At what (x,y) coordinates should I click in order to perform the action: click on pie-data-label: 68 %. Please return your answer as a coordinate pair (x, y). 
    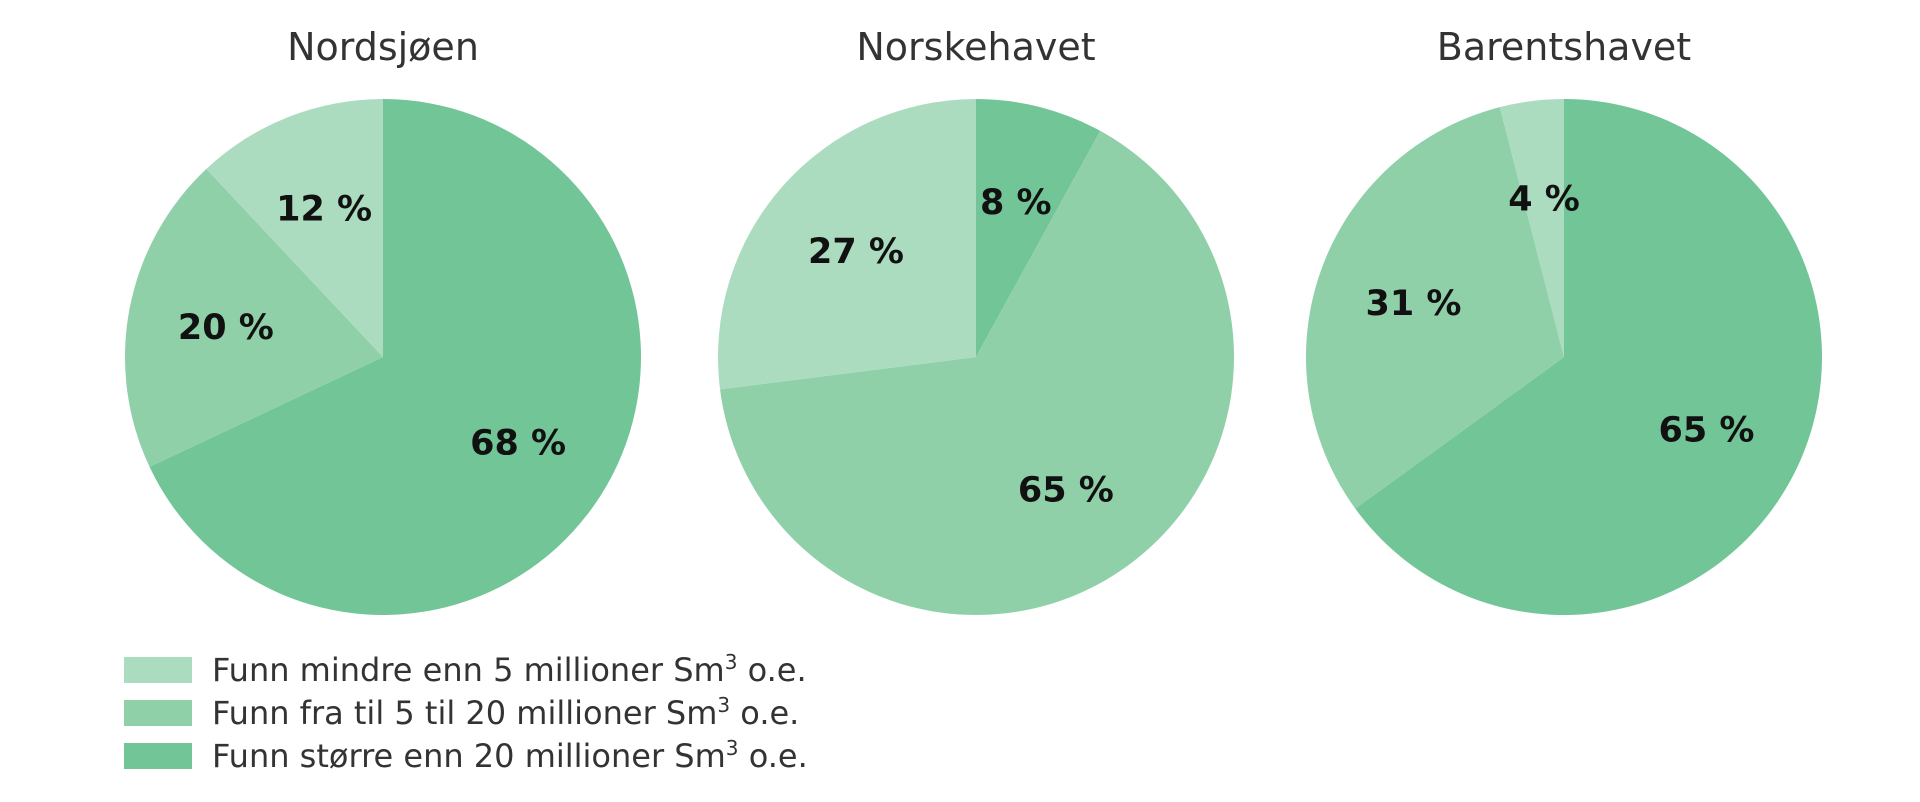
    Looking at the image, I should click on (518, 444).